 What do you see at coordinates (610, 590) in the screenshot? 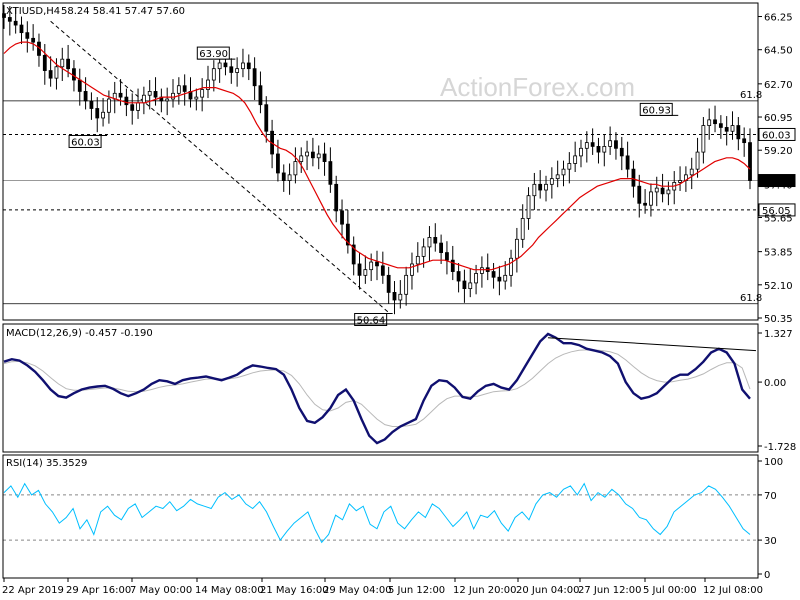
I see `time-tick-label: 27 Jun 12:00` at bounding box center [610, 590].